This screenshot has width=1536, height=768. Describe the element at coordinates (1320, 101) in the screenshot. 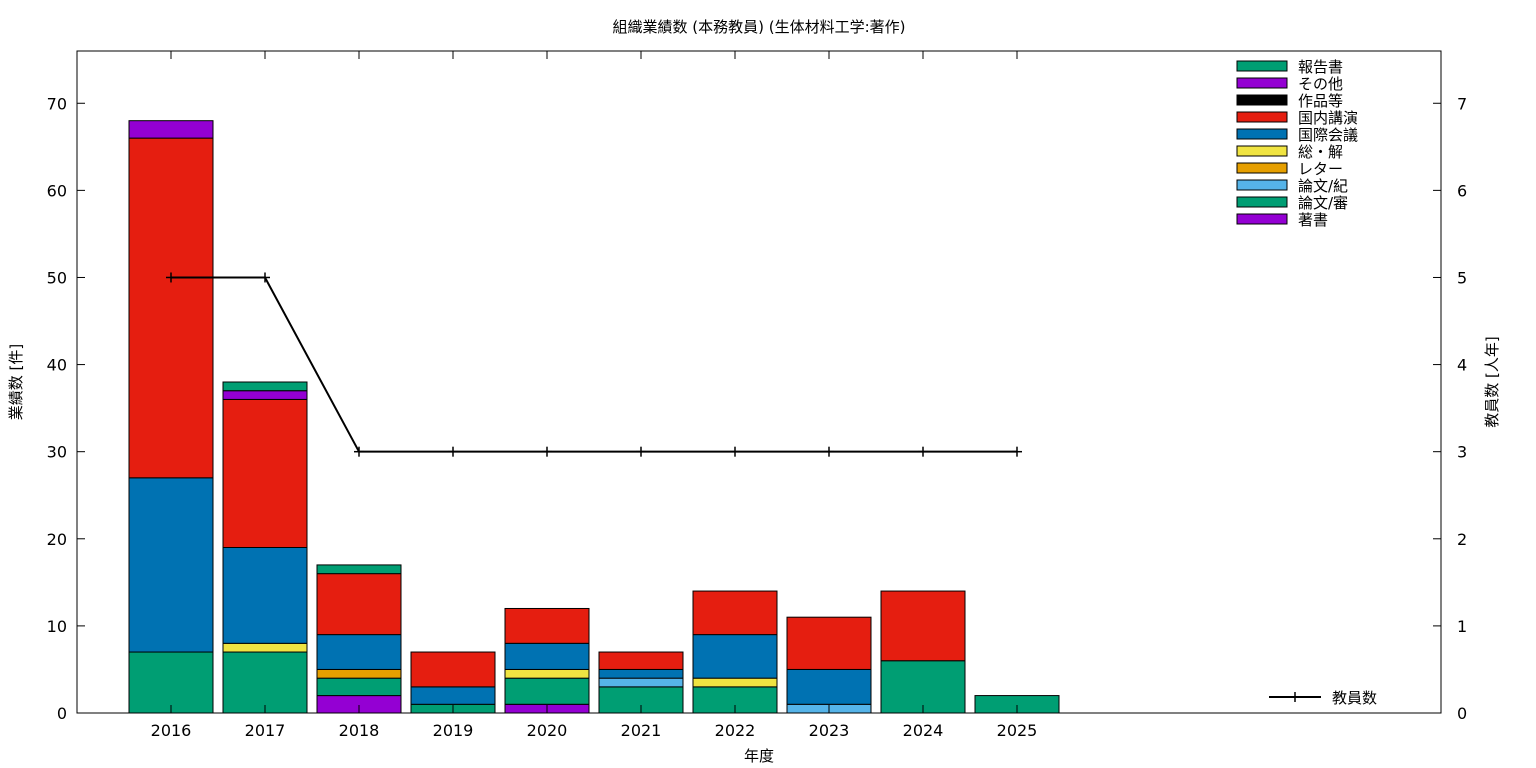

I see `legend-label: 作品等` at that location.